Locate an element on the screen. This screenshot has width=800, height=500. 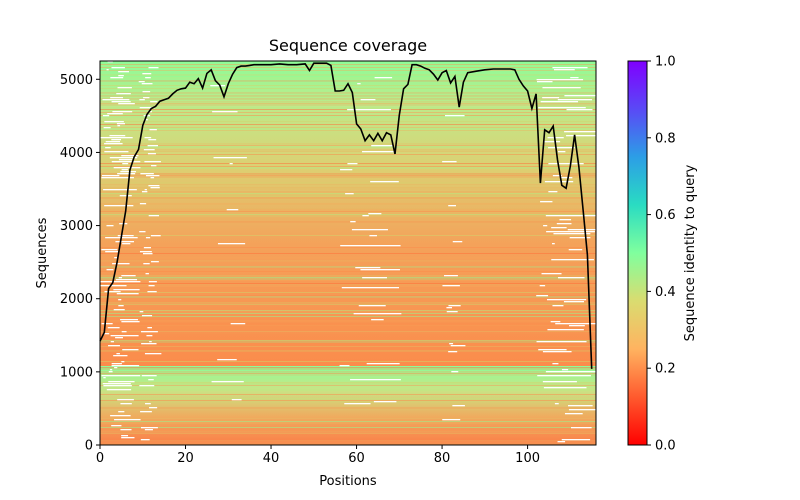
colorbar-label: Sequence identity to query is located at coordinates (690, 252).